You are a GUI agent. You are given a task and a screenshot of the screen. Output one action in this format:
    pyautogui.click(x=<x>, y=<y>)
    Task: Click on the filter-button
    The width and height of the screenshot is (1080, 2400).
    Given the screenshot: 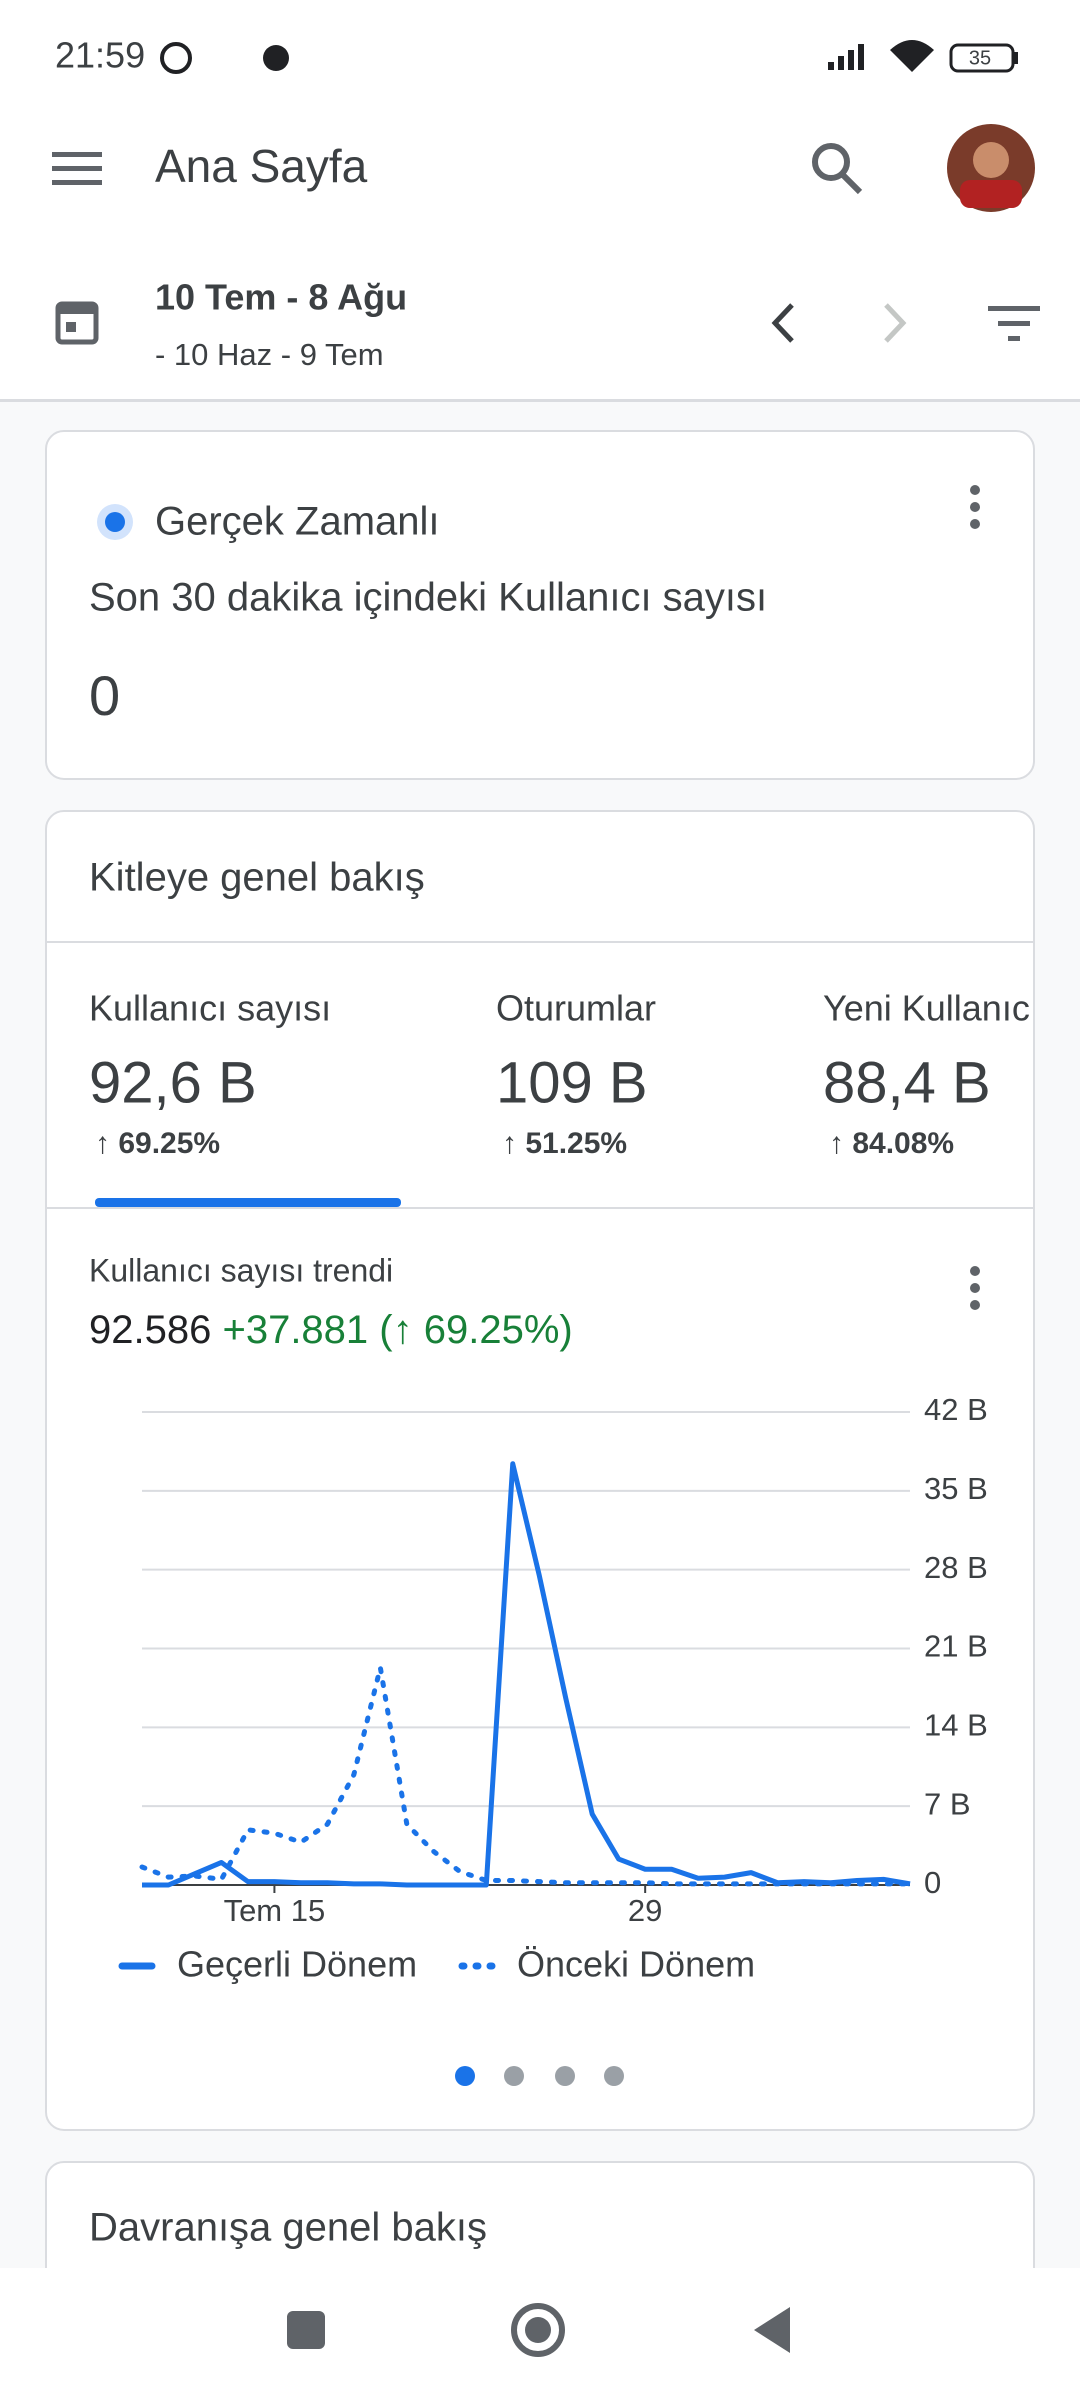 What is the action you would take?
    pyautogui.click(x=1014, y=323)
    